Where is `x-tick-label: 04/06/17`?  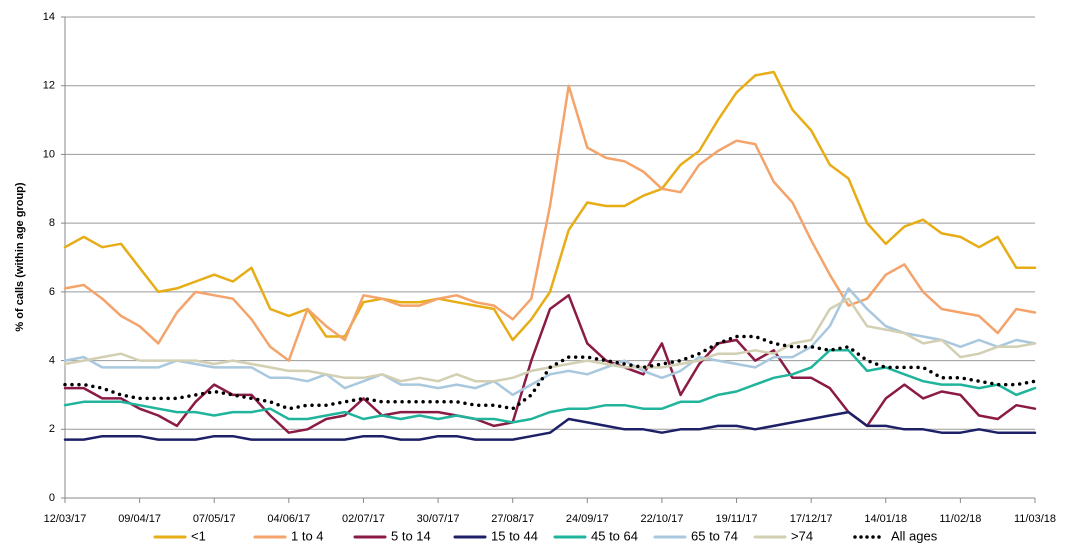
x-tick-label: 04/06/17 is located at coordinates (288, 519).